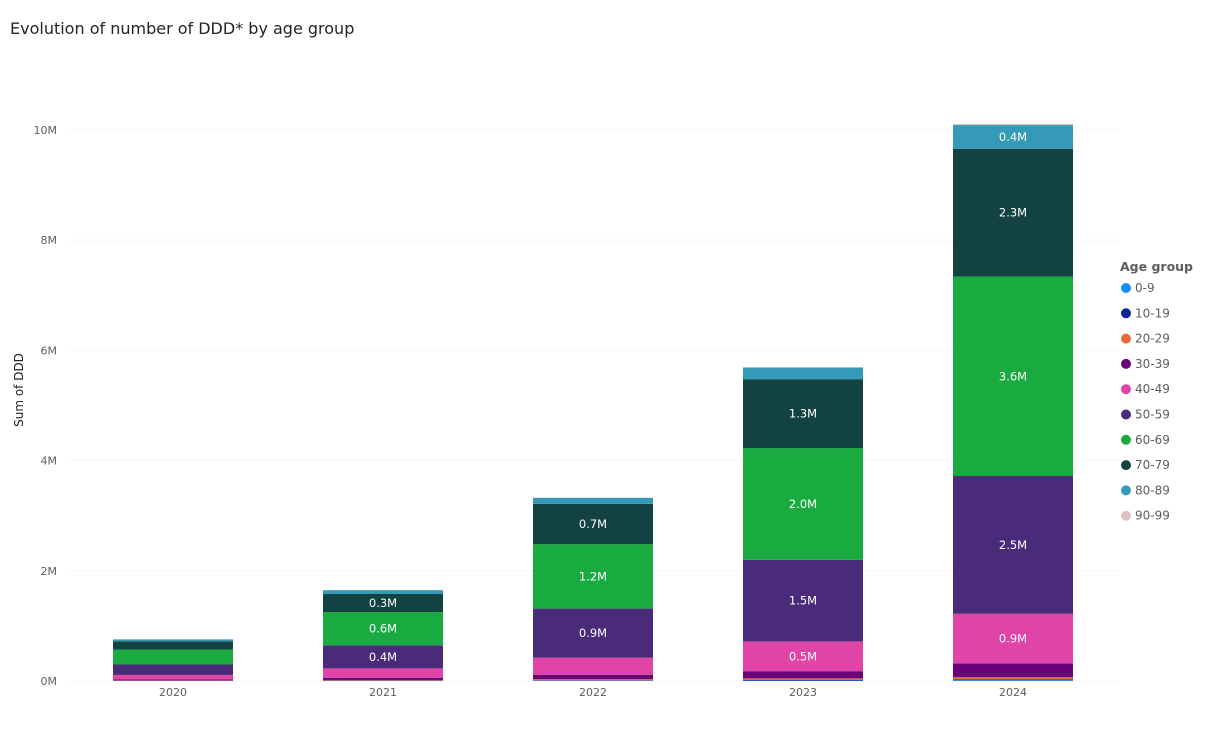 The width and height of the screenshot is (1215, 740). What do you see at coordinates (46, 130) in the screenshot?
I see `y-tick-label: 10M` at bounding box center [46, 130].